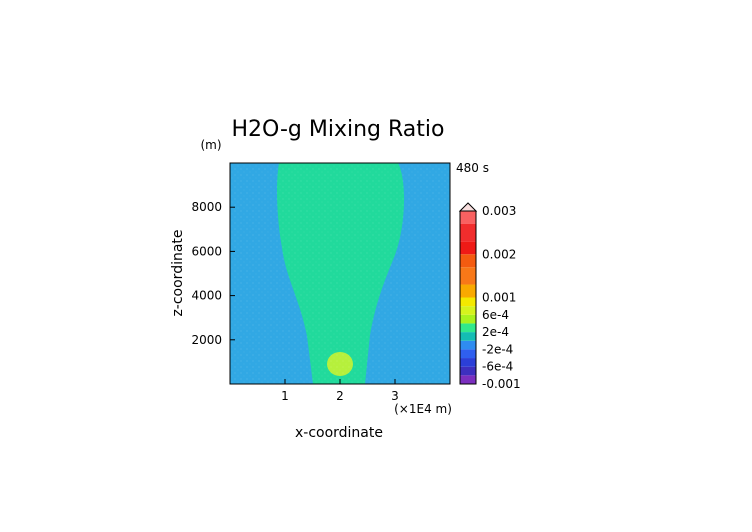  I want to click on colorbar-tick-label: 6e-4, so click(495, 315).